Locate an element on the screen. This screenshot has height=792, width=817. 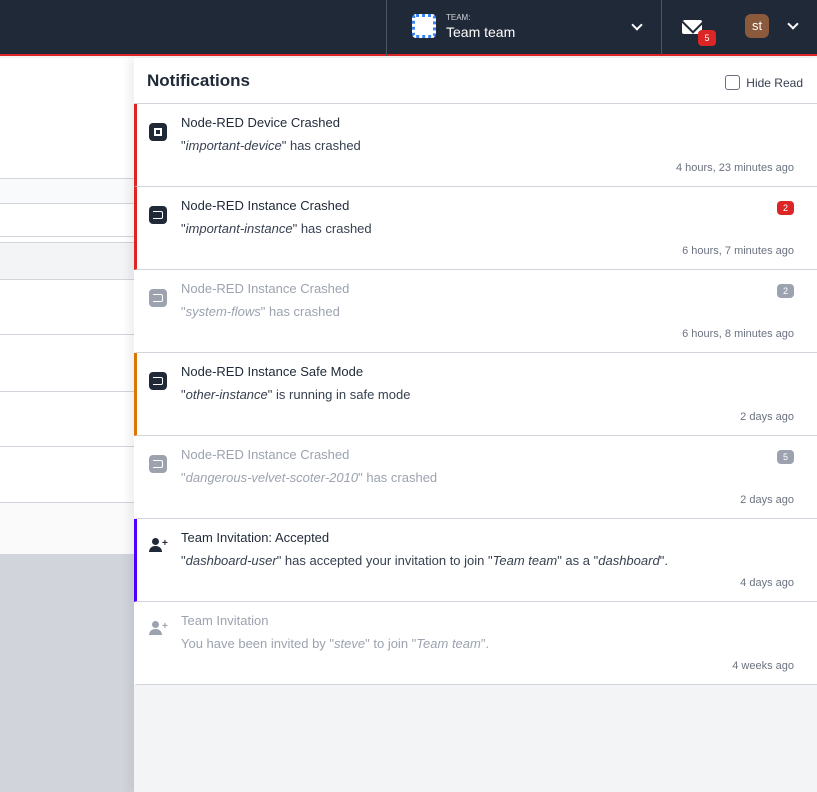
notification-title: Node-RED Instance Safe Mode is located at coordinates (272, 371).